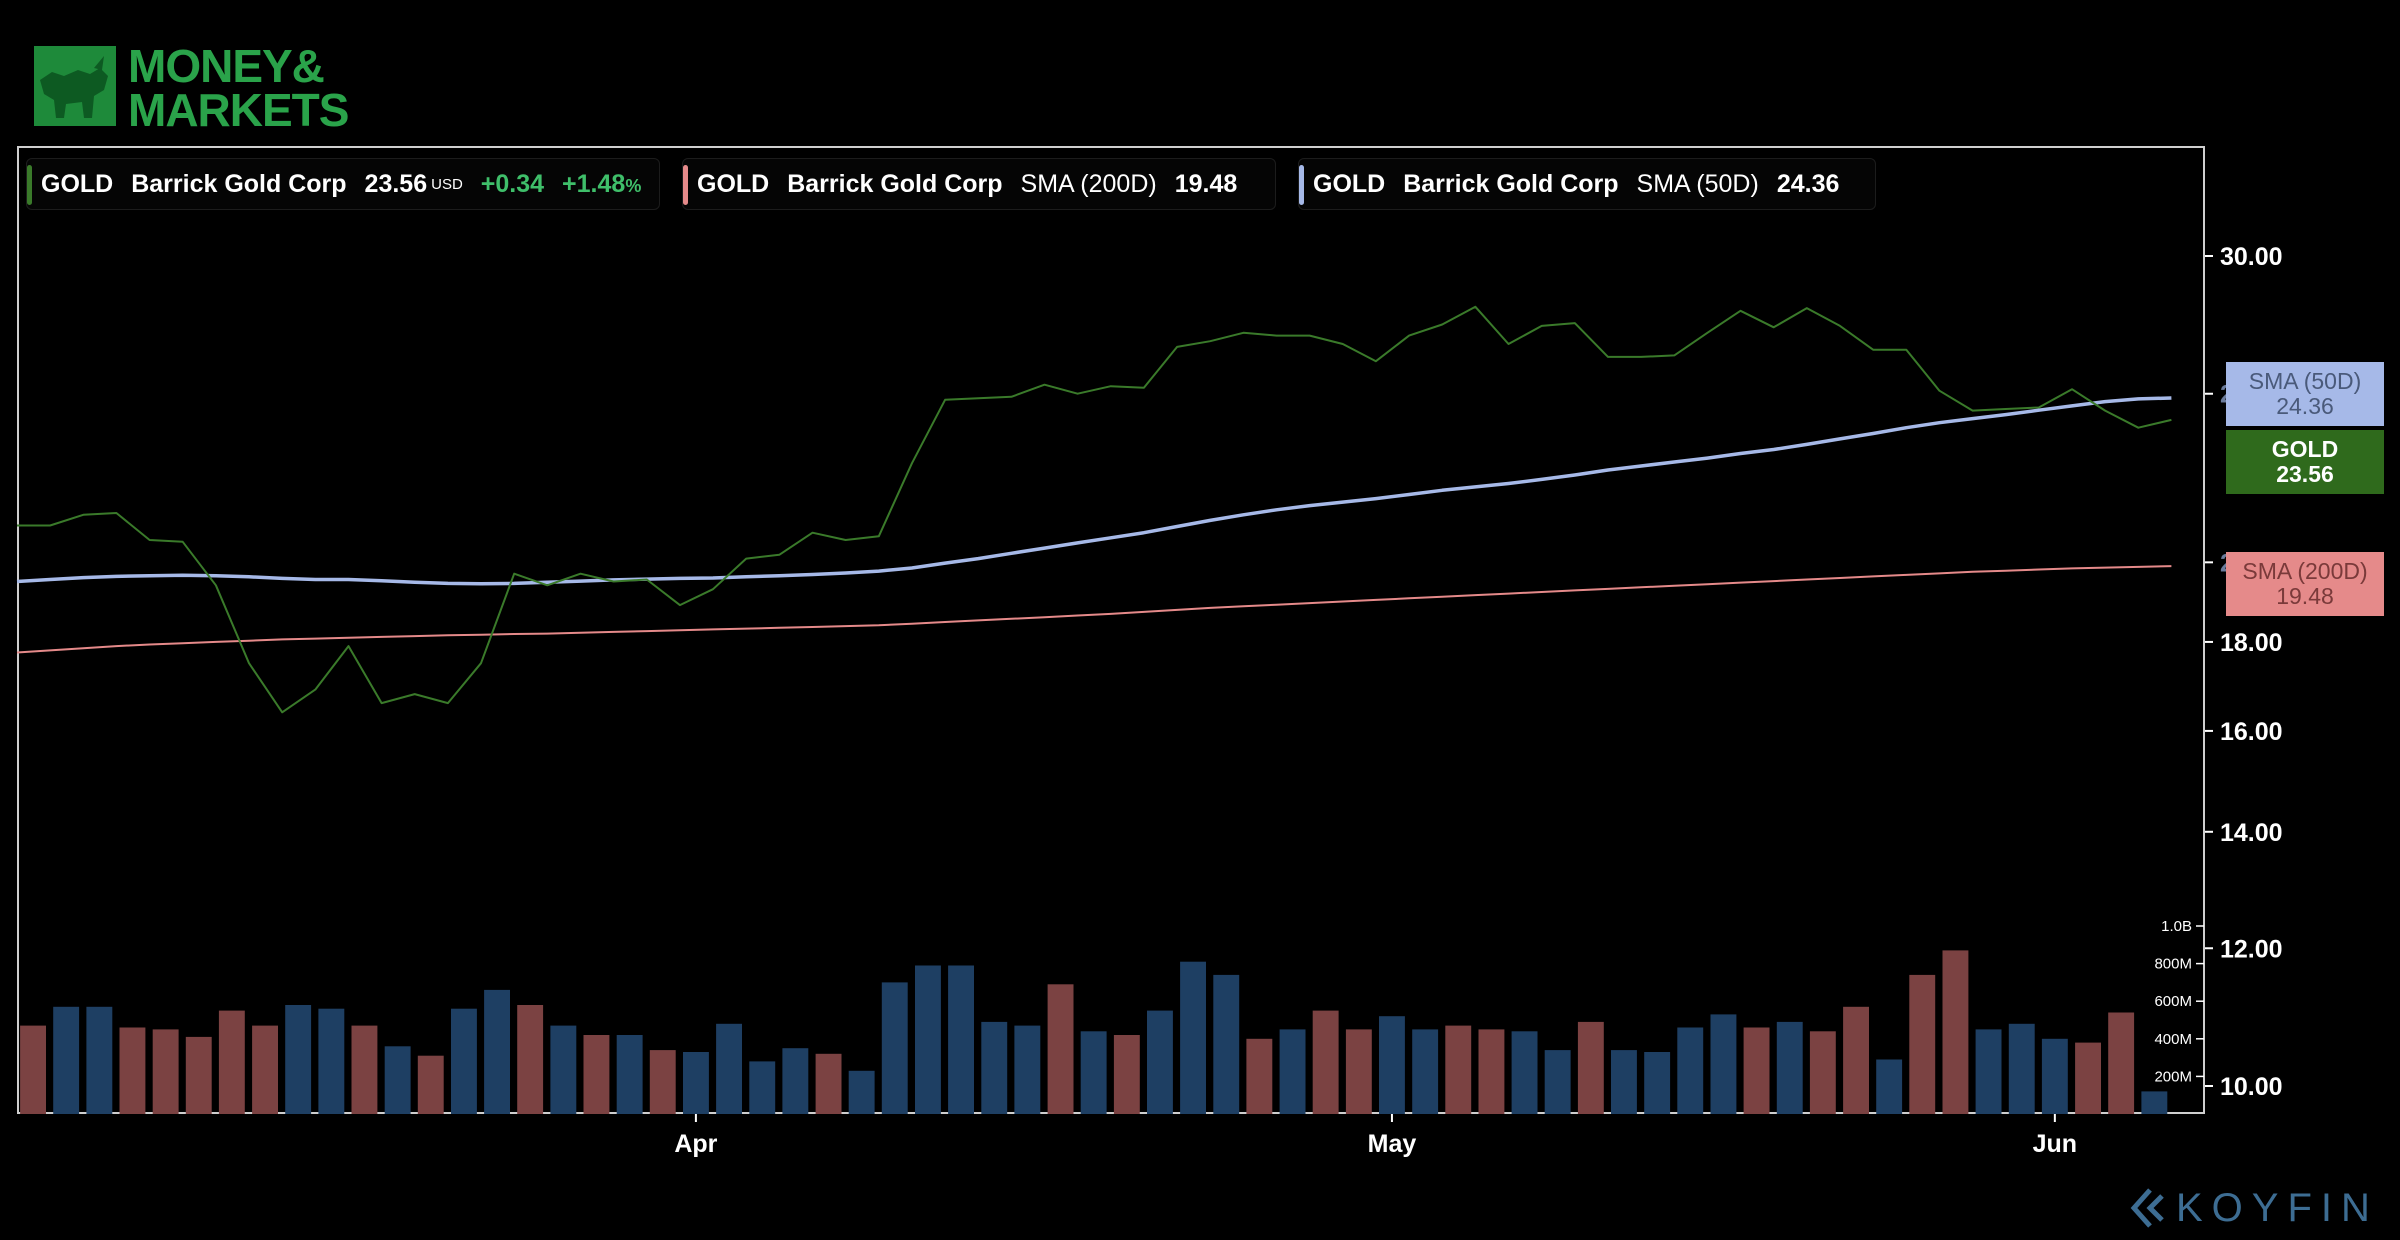 The width and height of the screenshot is (2400, 1240). I want to click on badge-sma50-value: 24.36, so click(2305, 406).